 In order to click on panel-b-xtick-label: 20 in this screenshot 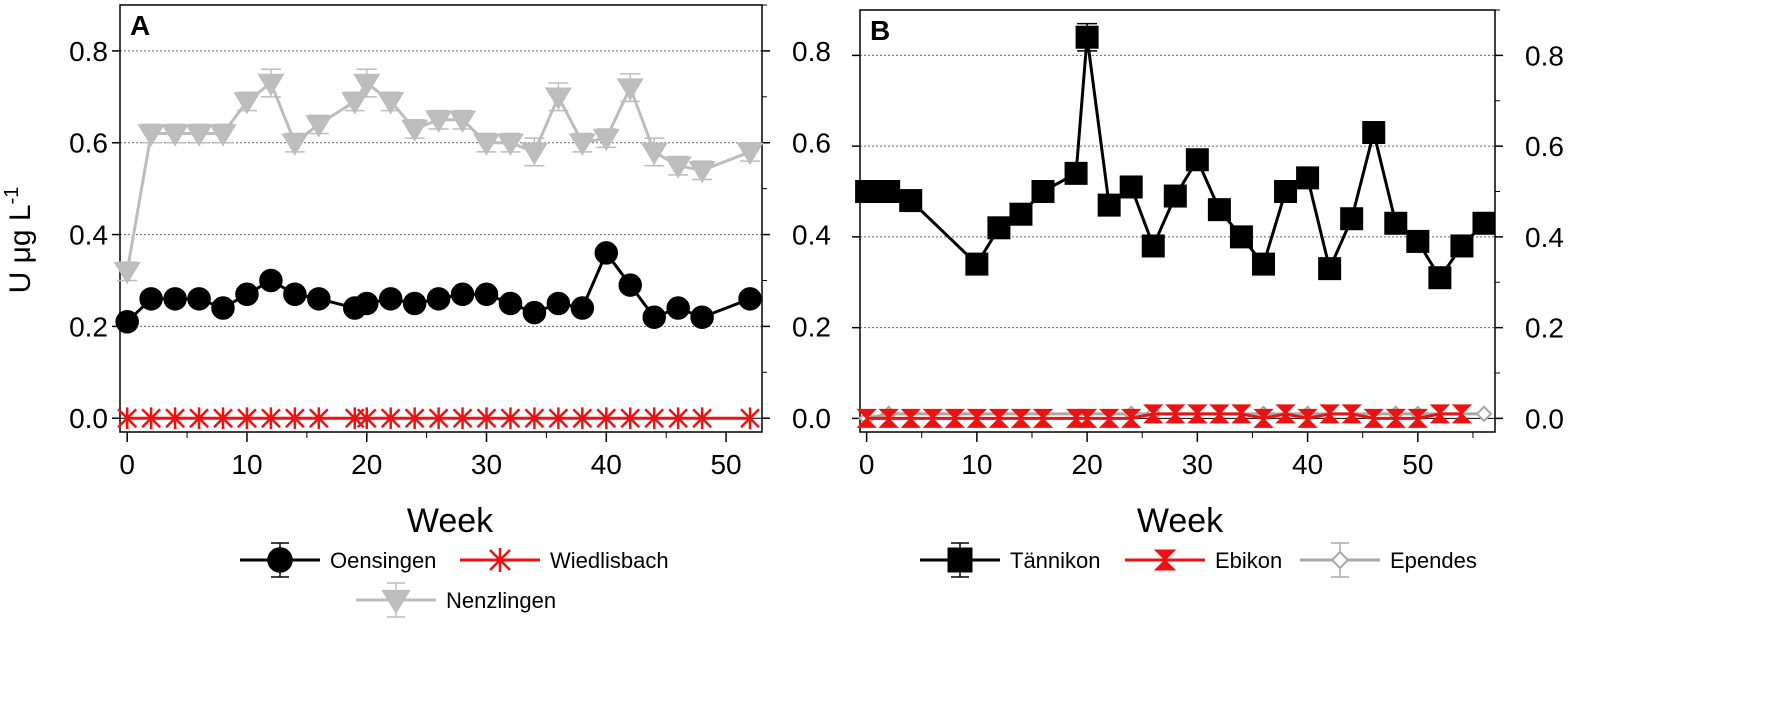, I will do `click(1087, 464)`.